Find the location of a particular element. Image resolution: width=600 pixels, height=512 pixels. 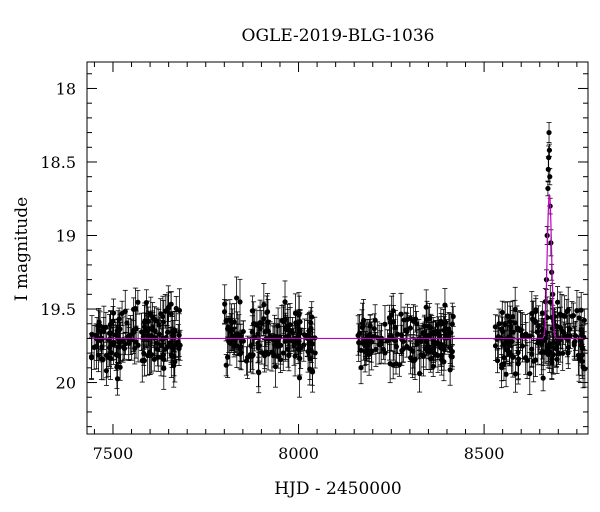

y-tick-label: 18.5 is located at coordinates (58, 162).